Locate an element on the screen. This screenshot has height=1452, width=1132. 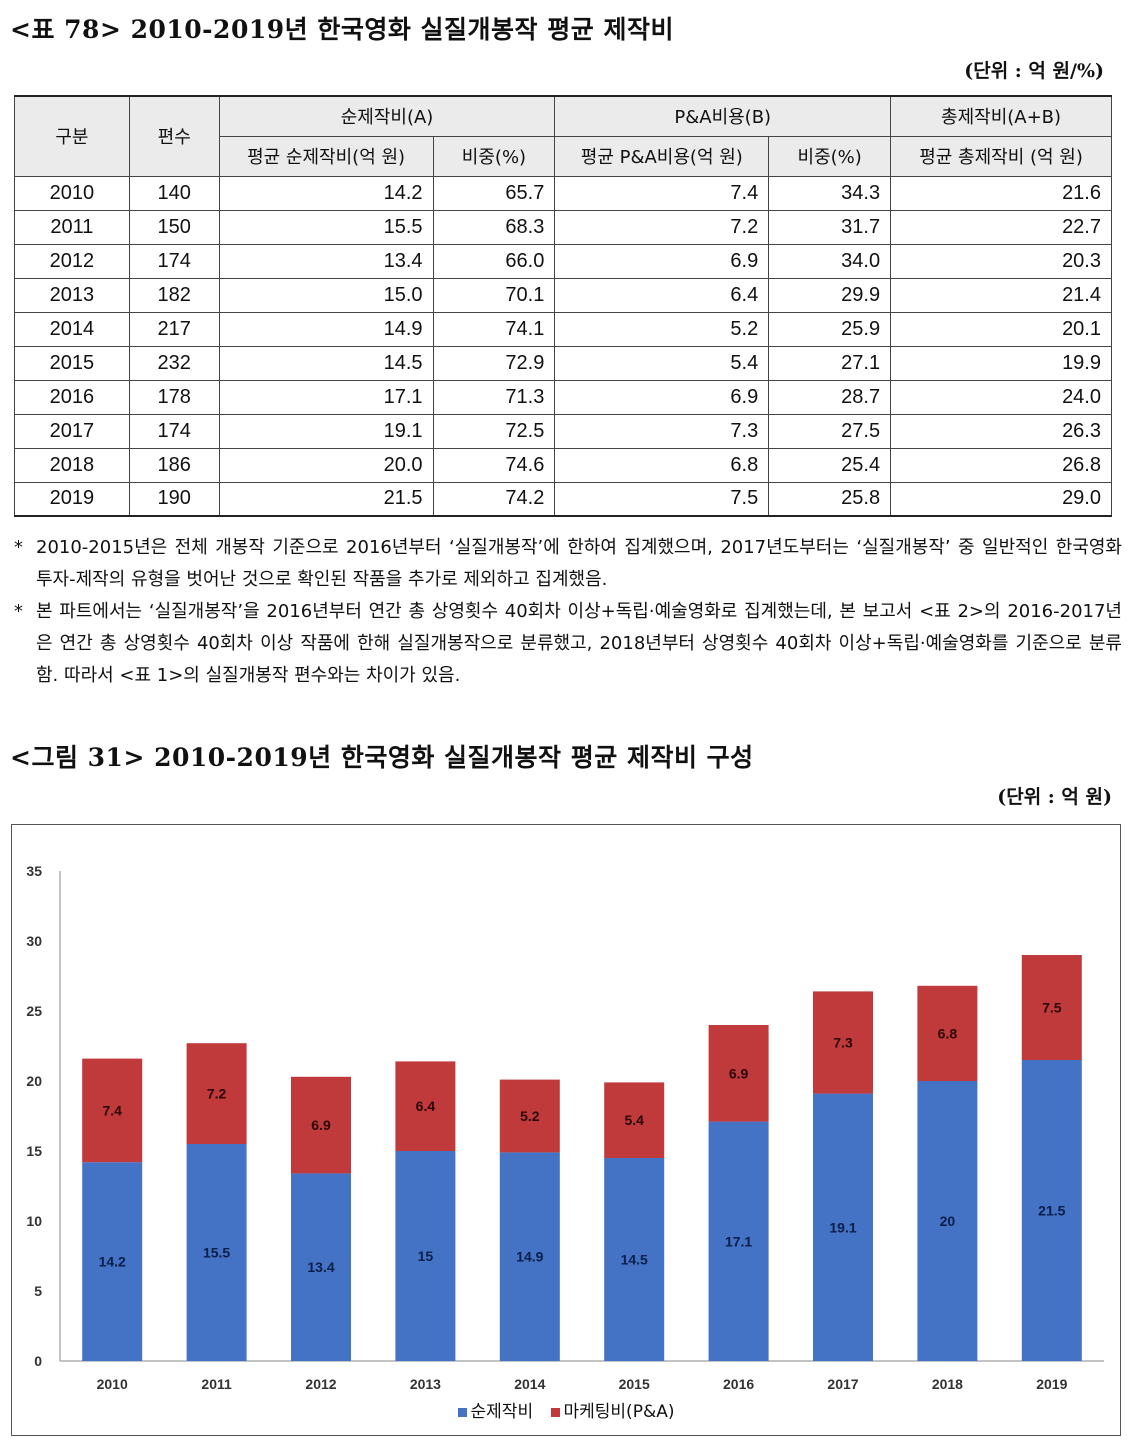
table-cell: 2019 is located at coordinates (72, 499).